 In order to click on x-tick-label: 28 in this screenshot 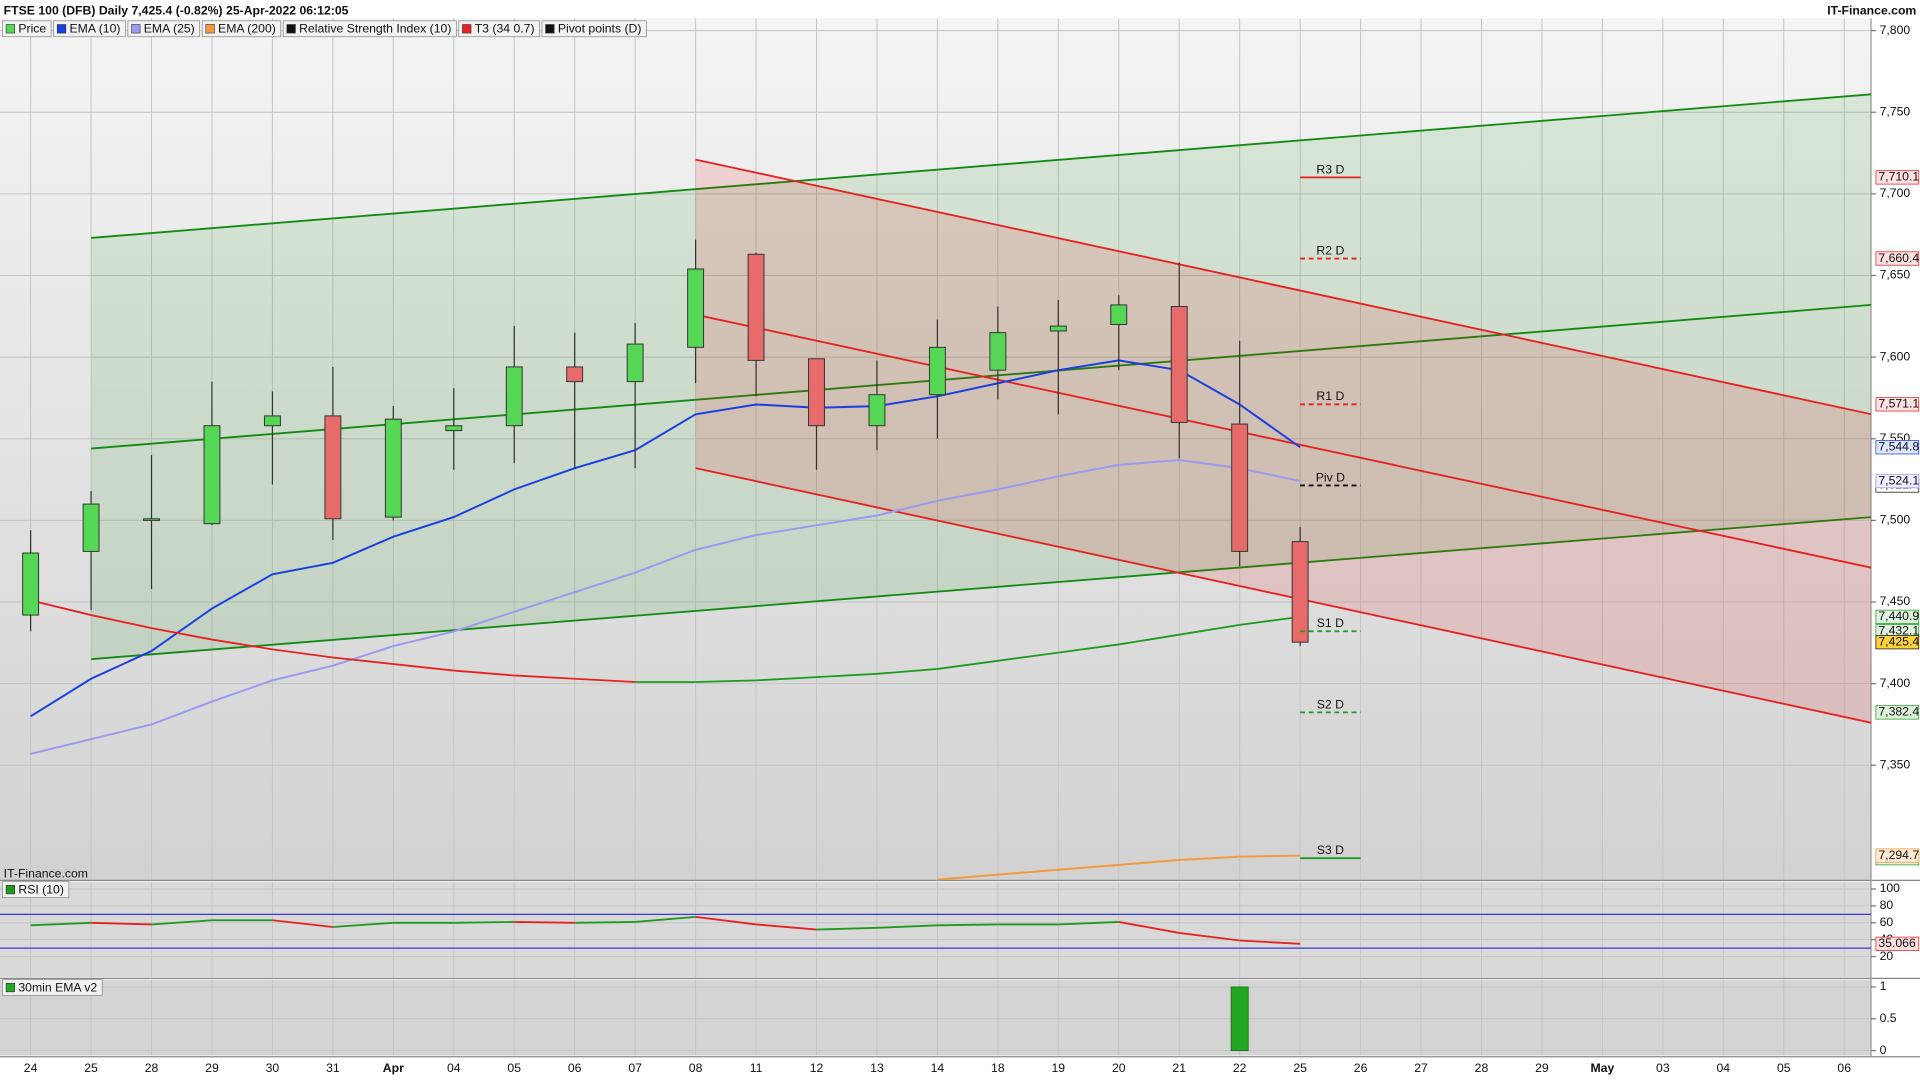, I will do `click(152, 1068)`.